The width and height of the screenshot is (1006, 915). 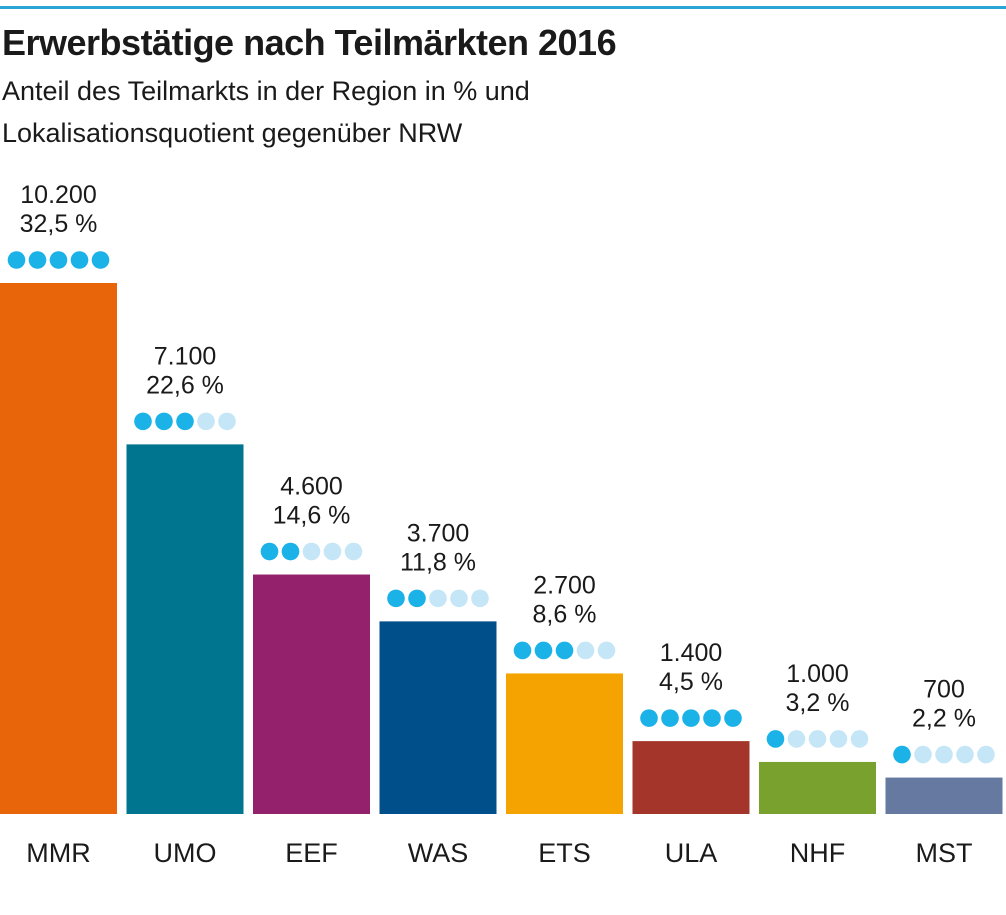 What do you see at coordinates (309, 42) in the screenshot?
I see `chart-title: Erwerbstätige nach Teilmärkten 2016` at bounding box center [309, 42].